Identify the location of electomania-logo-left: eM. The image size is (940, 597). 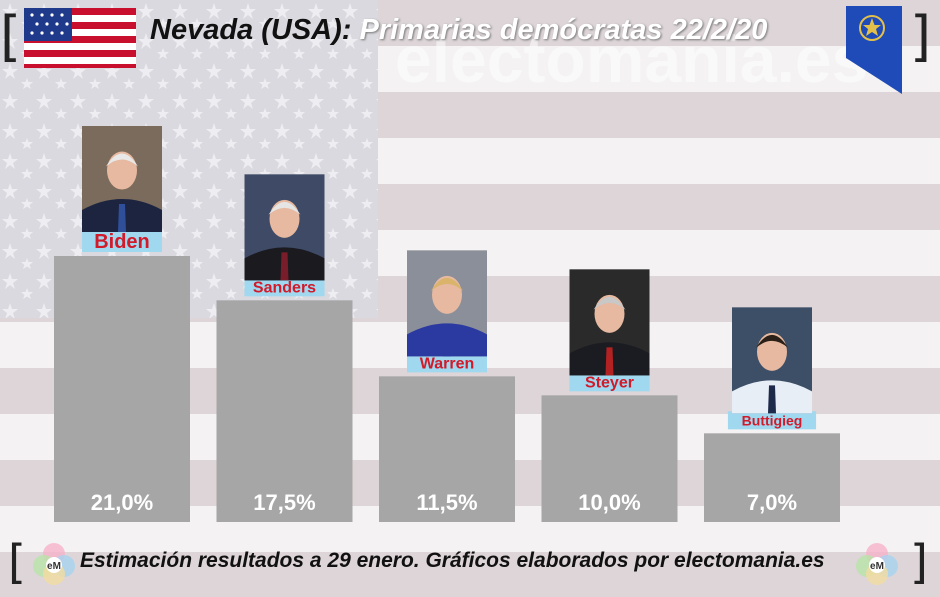
(54, 564).